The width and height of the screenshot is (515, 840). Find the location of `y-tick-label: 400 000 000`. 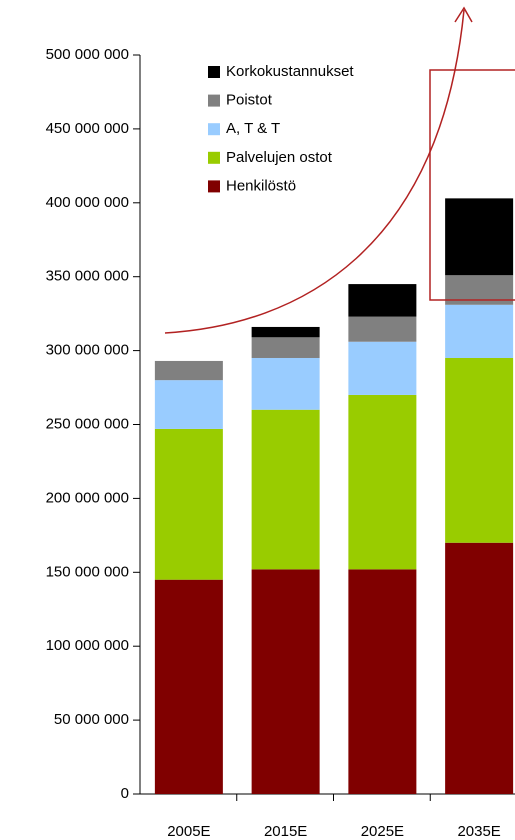

y-tick-label: 400 000 000 is located at coordinates (87, 202).